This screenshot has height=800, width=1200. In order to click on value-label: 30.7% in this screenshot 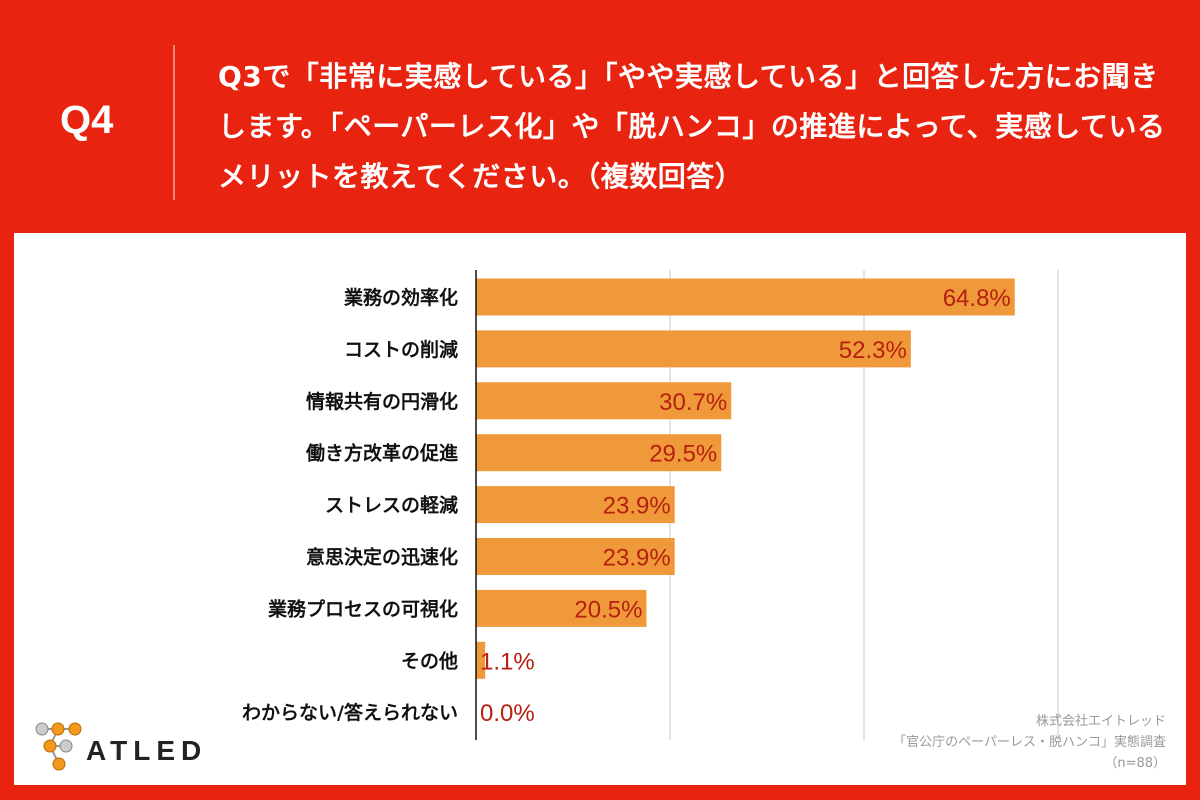, I will do `click(693, 402)`.